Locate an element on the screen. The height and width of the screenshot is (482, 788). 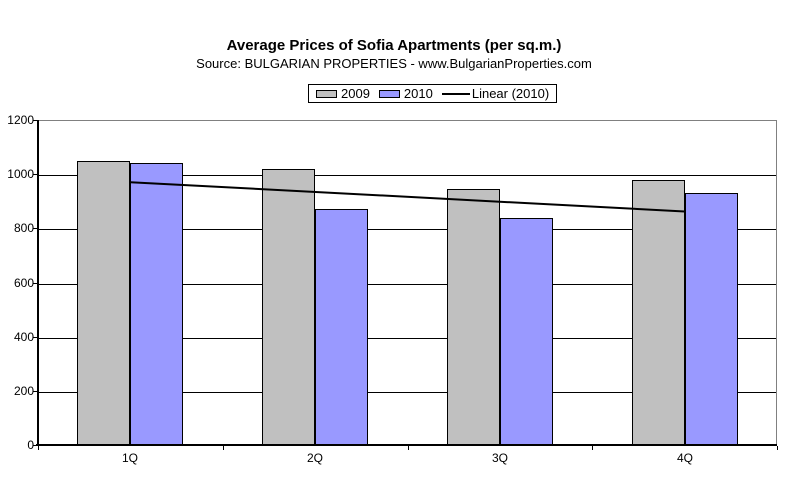
legend-item-2009: 2009 is located at coordinates (343, 93).